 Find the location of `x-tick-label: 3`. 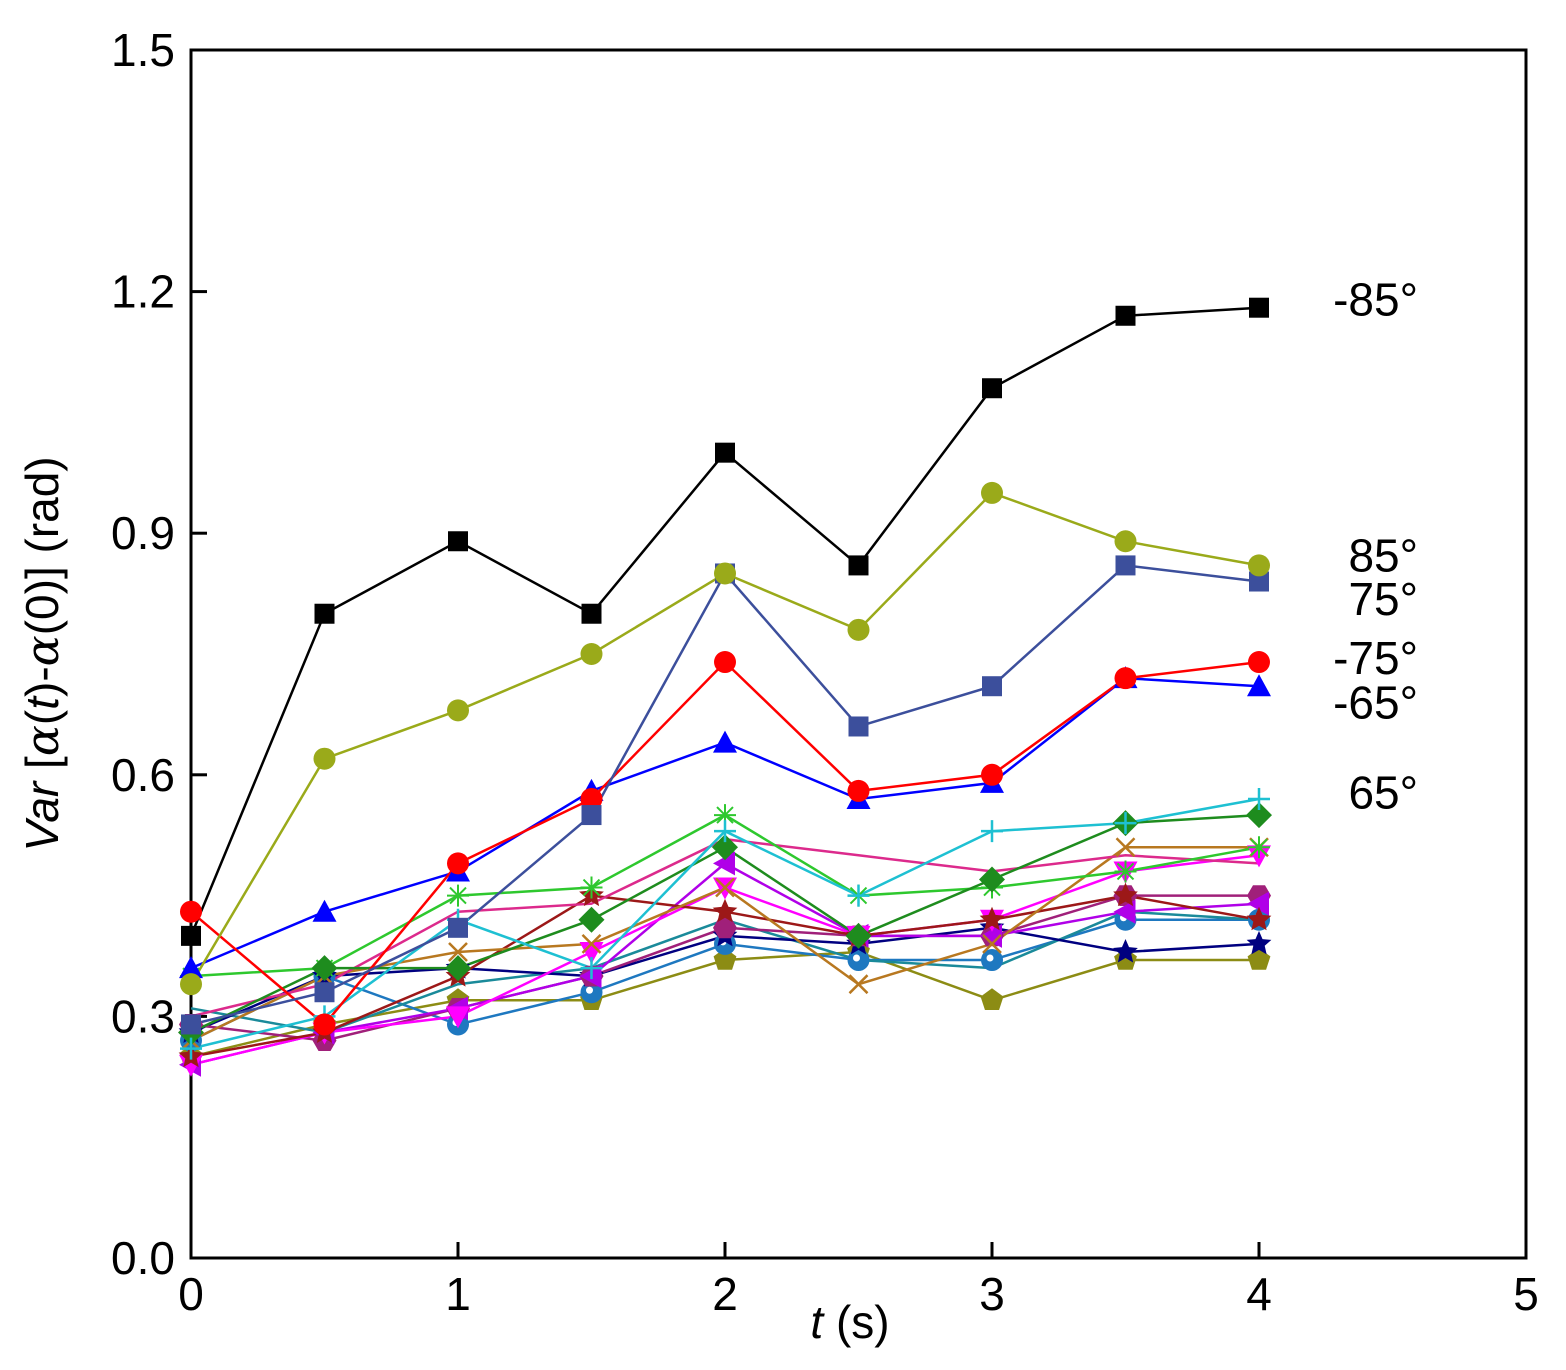

x-tick-label: 3 is located at coordinates (992, 1294).